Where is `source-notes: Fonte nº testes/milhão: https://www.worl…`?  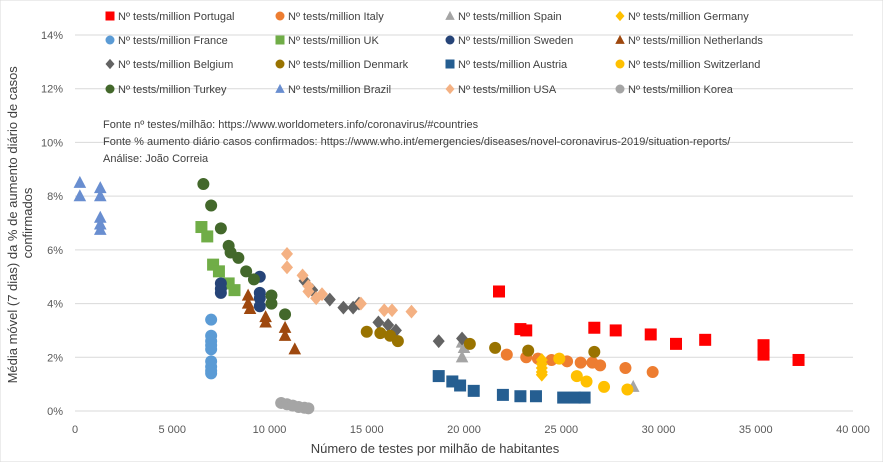 source-notes: Fonte nº testes/milhão: https://www.worl… is located at coordinates (417, 142).